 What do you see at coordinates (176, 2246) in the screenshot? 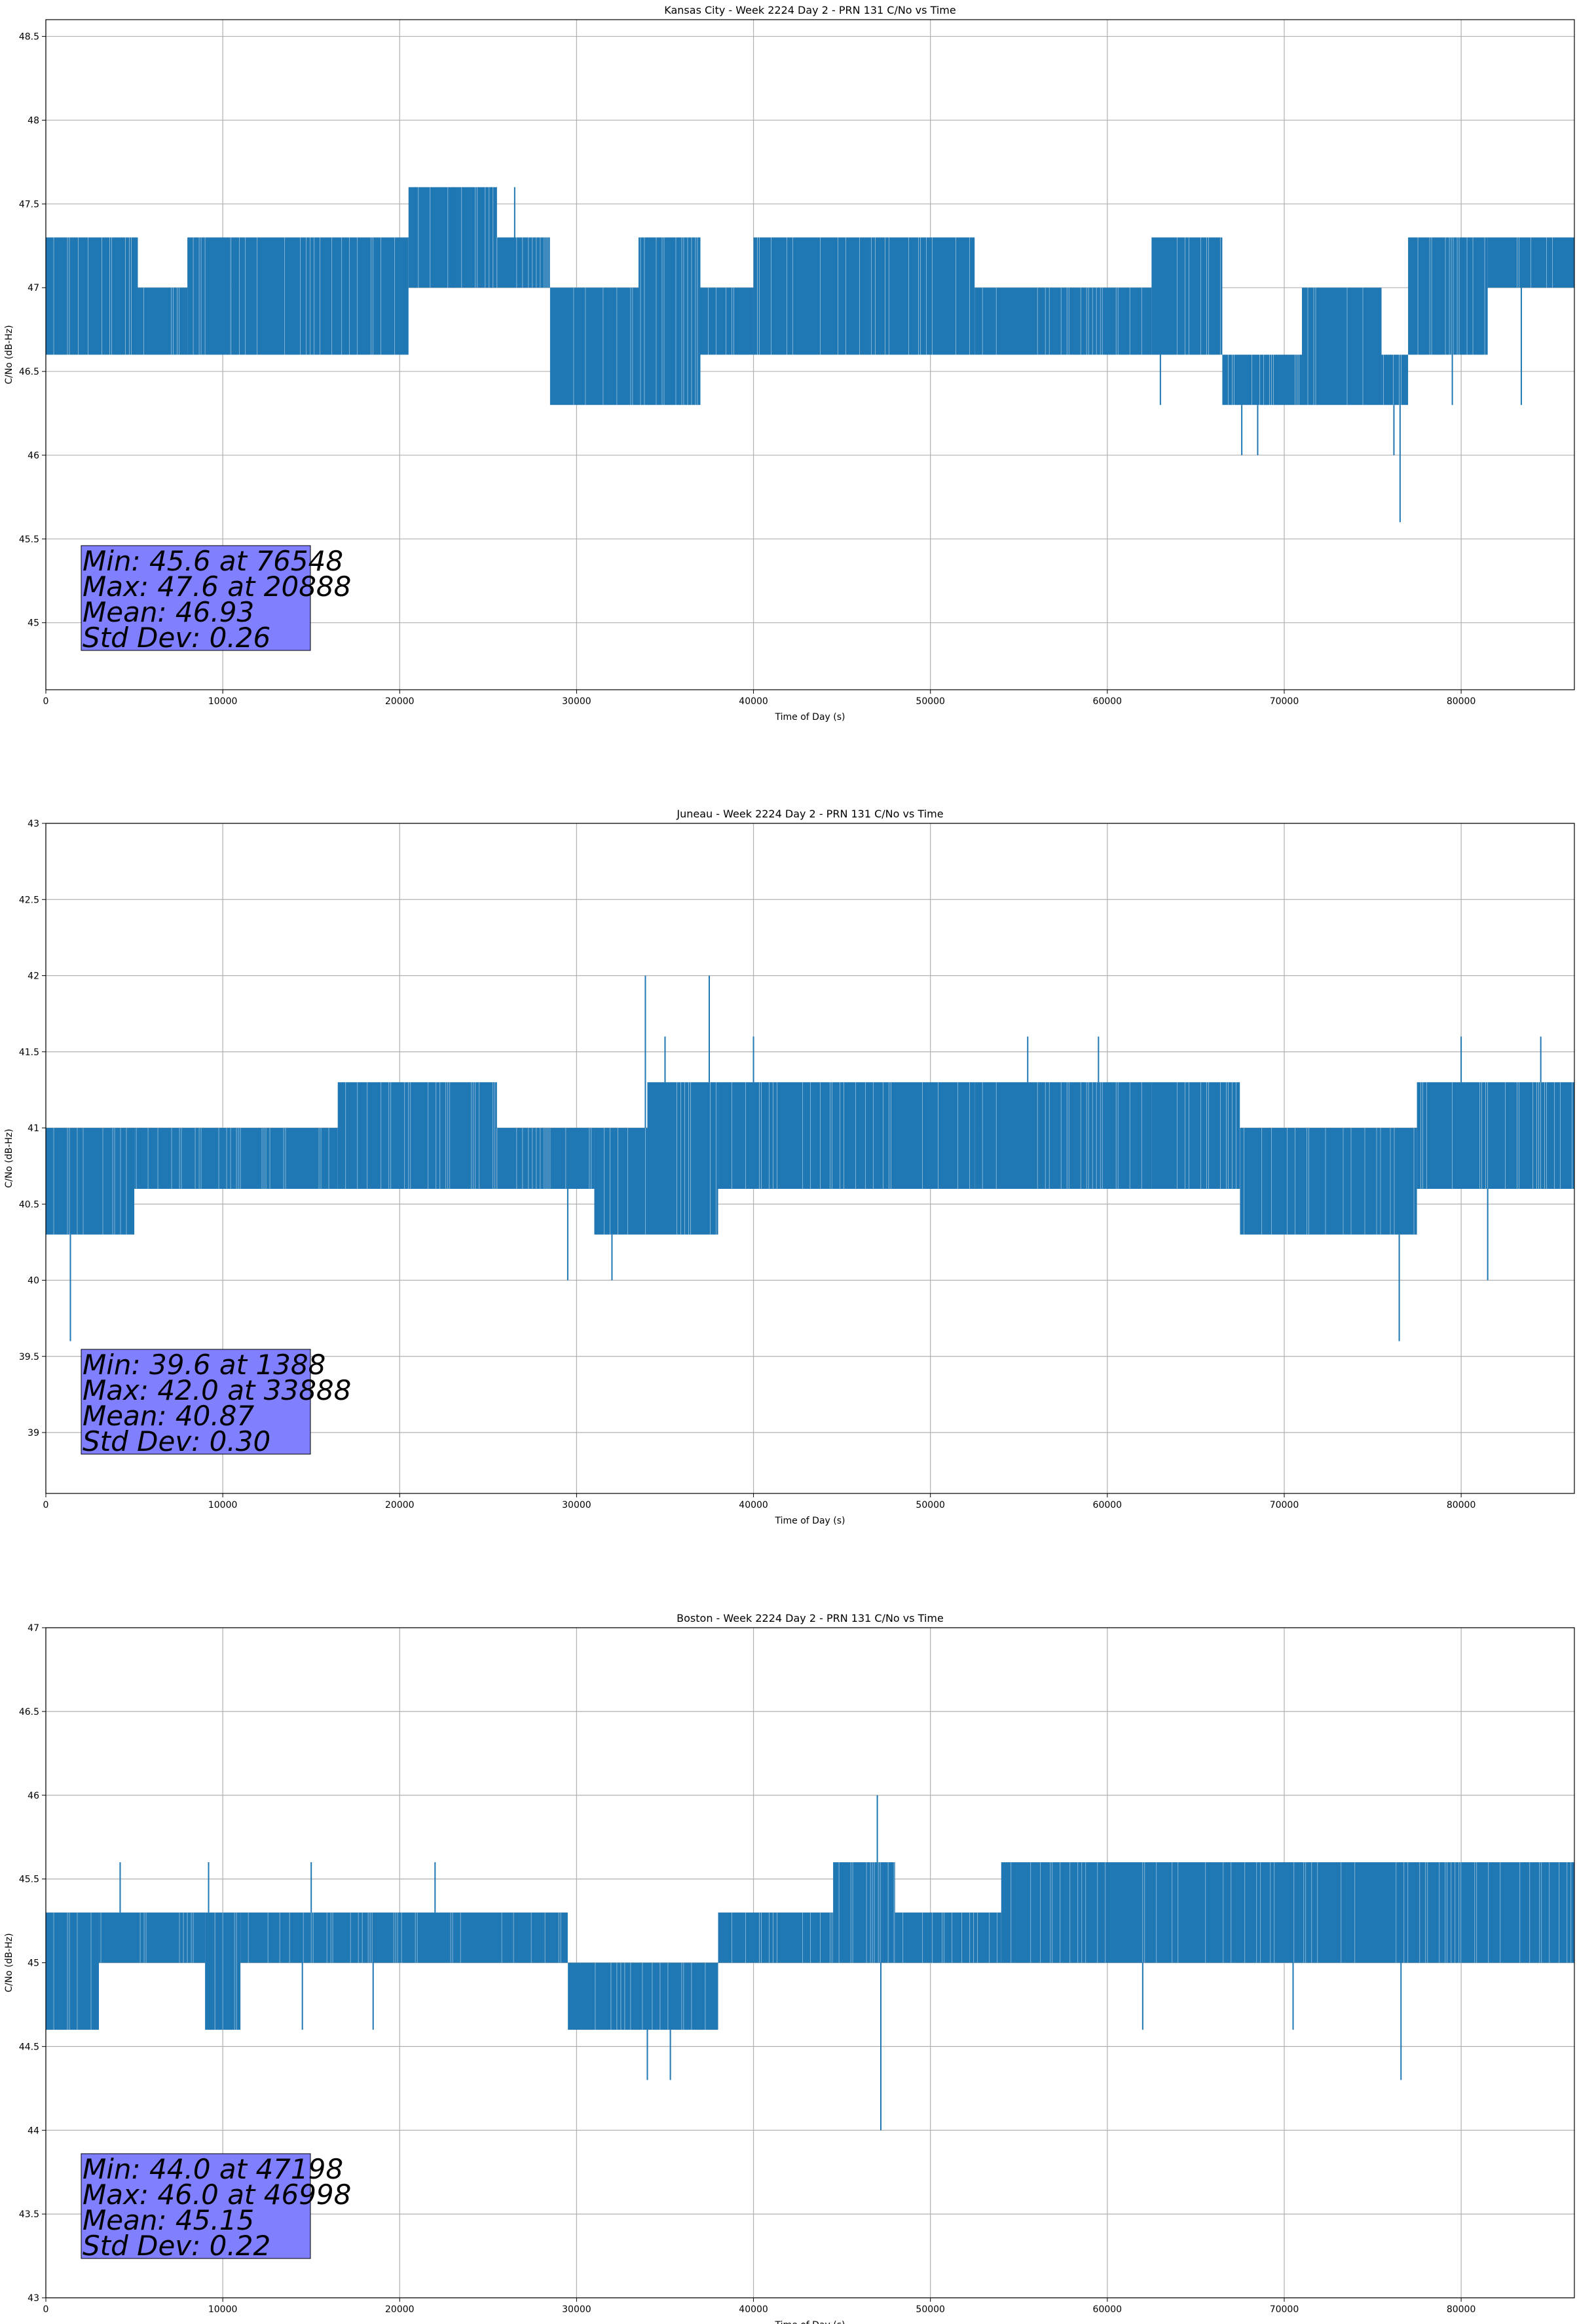
I see `stats-line: Std Dev: 0.22` at bounding box center [176, 2246].